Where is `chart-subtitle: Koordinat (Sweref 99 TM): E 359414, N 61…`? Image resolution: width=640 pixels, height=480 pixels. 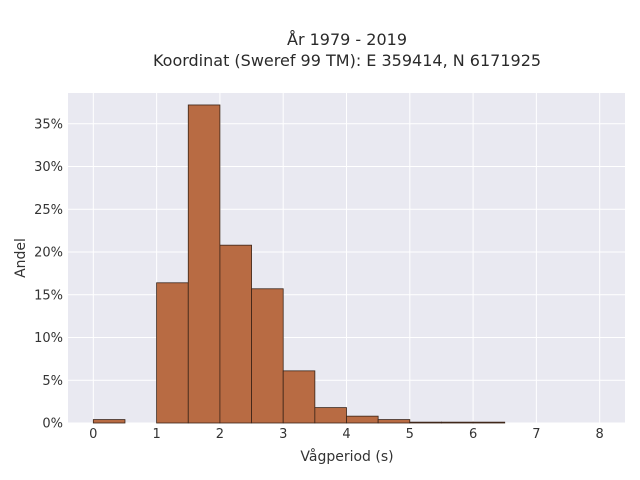
chart-subtitle: Koordinat (Sweref 99 TM): E 359414, N 61… is located at coordinates (347, 60).